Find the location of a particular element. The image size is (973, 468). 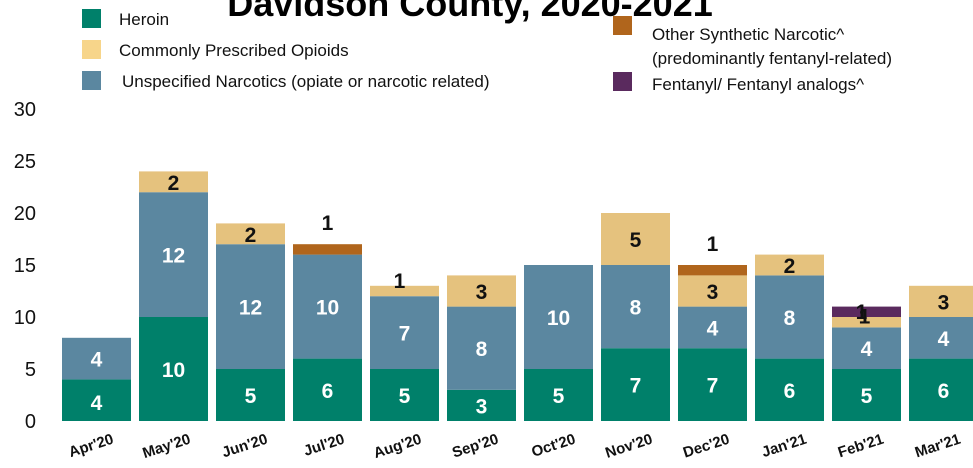

y-tick-label: 20 is located at coordinates (25, 214).